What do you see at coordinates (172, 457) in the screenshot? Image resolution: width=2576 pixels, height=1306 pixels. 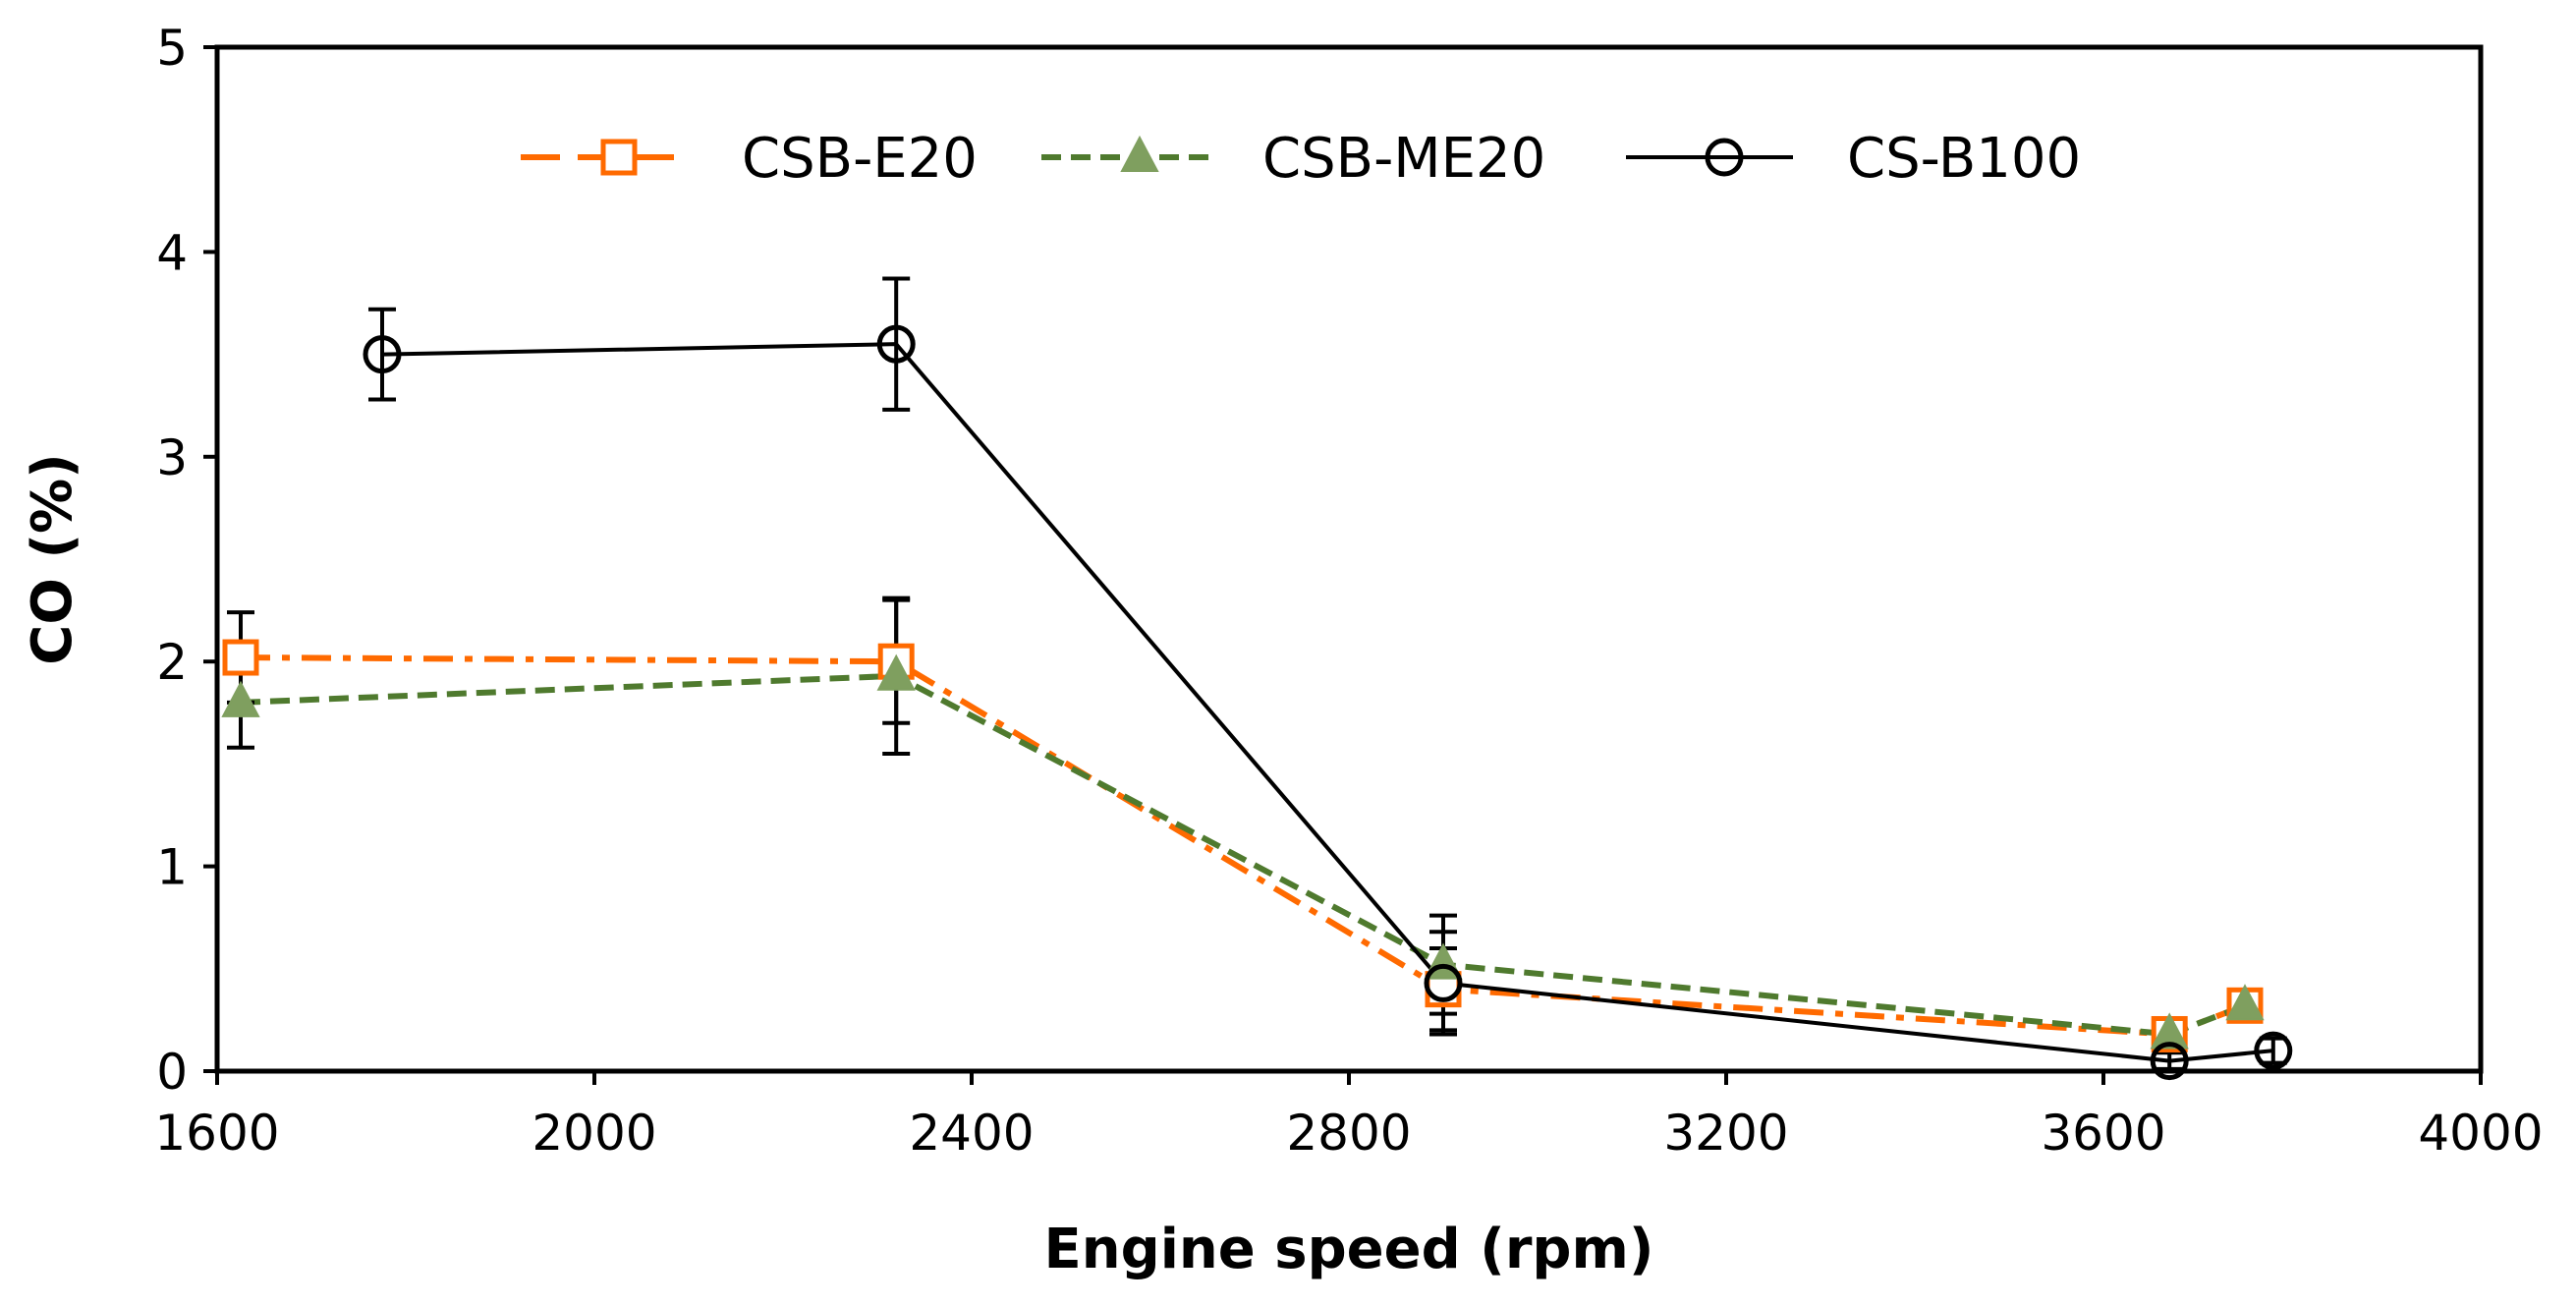 I see `y-tick-label: 3` at bounding box center [172, 457].